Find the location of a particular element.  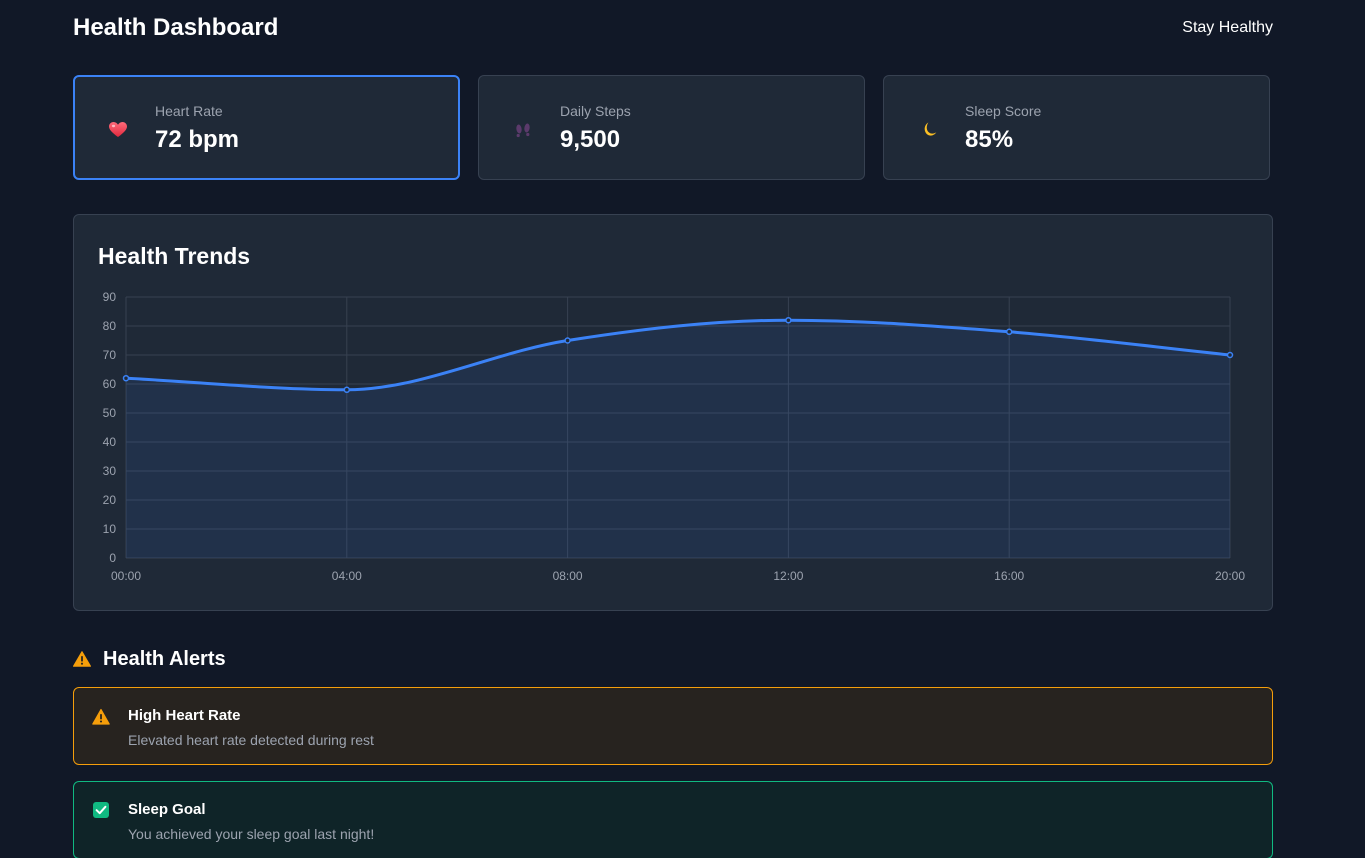

stat-card-daily-steps: Daily Steps 9,500 is located at coordinates (671, 127).